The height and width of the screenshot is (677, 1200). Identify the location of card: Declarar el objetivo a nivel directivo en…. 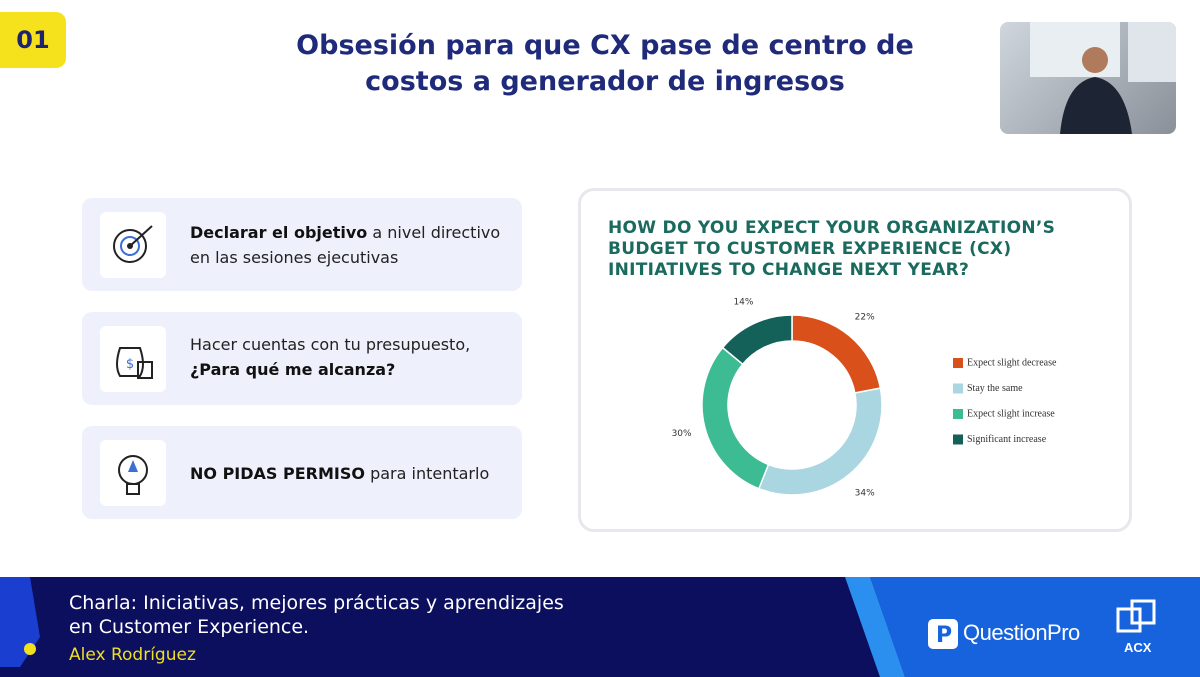
(302, 244).